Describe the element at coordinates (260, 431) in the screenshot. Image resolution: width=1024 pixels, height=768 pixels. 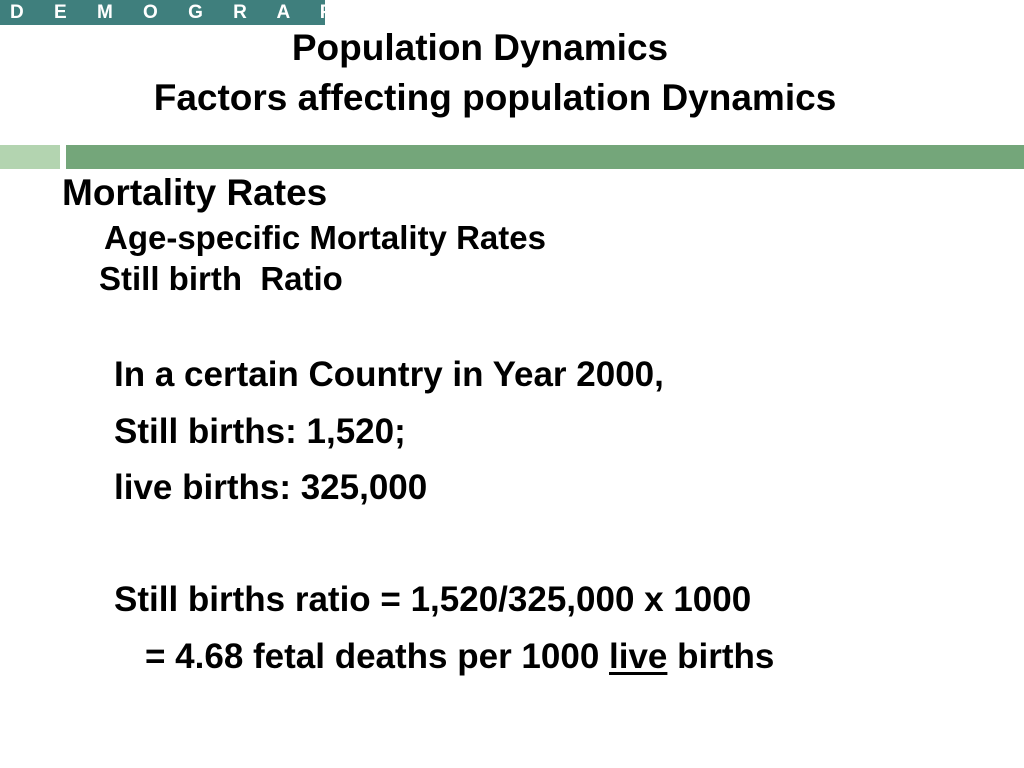
I see `body-line-still-births: Still births: 1,520;` at that location.